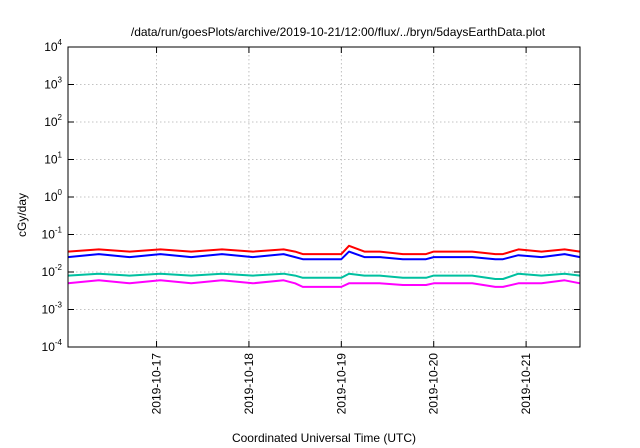  What do you see at coordinates (526, 384) in the screenshot?
I see `x-tick-label: 2019-10-21` at bounding box center [526, 384].